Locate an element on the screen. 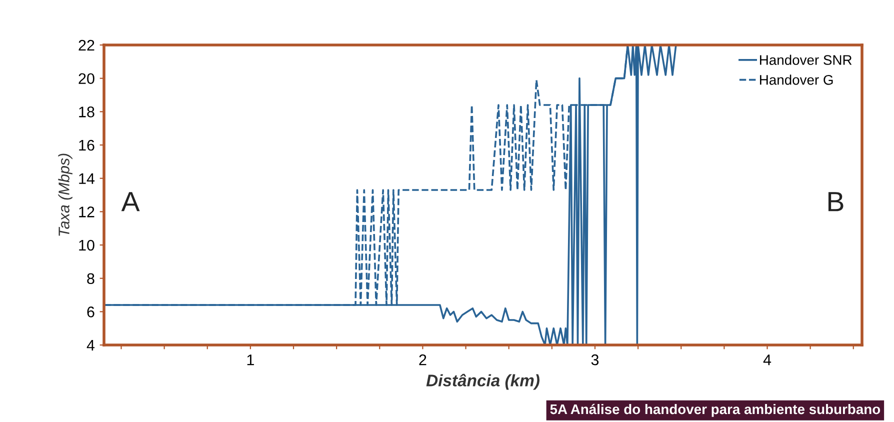 The height and width of the screenshot is (422, 894). text: 5A Análise do handover para ambiente suburbano is located at coordinates (715, 410).